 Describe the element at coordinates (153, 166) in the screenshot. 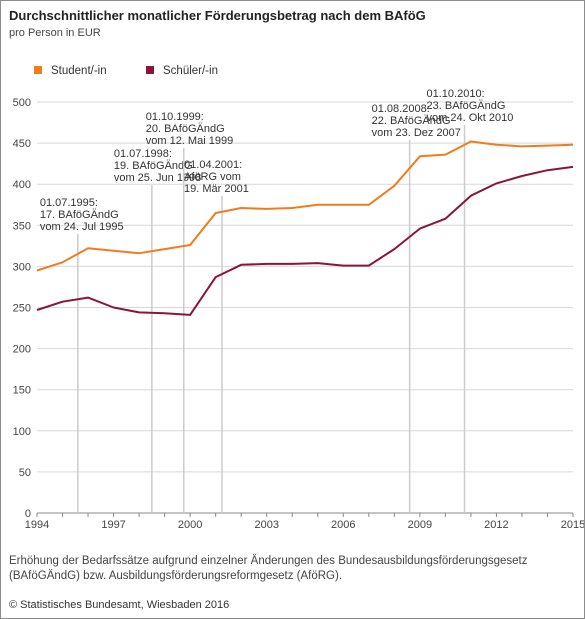

I see `annotation-text: 19. BAföGÄndG` at that location.